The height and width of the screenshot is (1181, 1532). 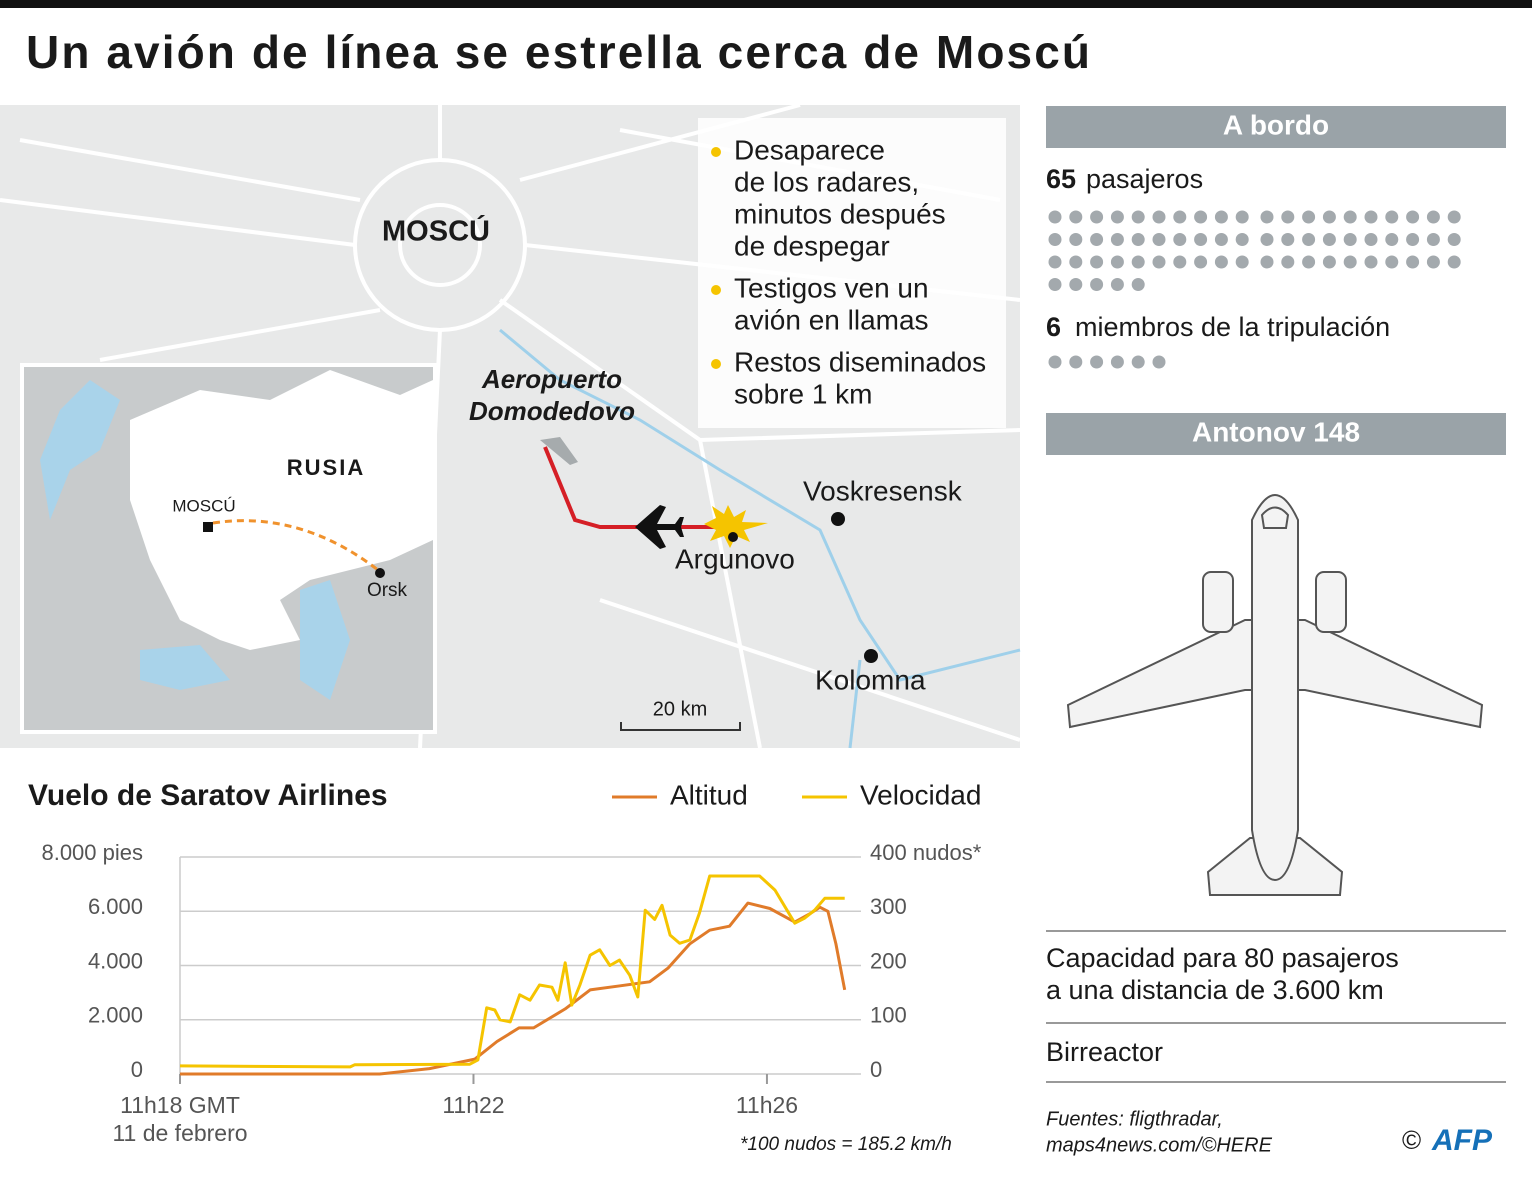 What do you see at coordinates (551, 379) in the screenshot?
I see `airport-label: Aeropuerto` at bounding box center [551, 379].